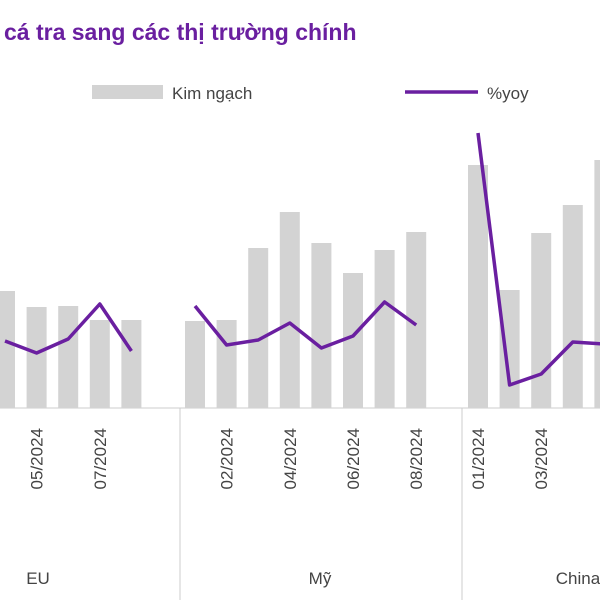 The image size is (600, 600). I want to click on x-tick-label: 04/2024, so click(290, 458).